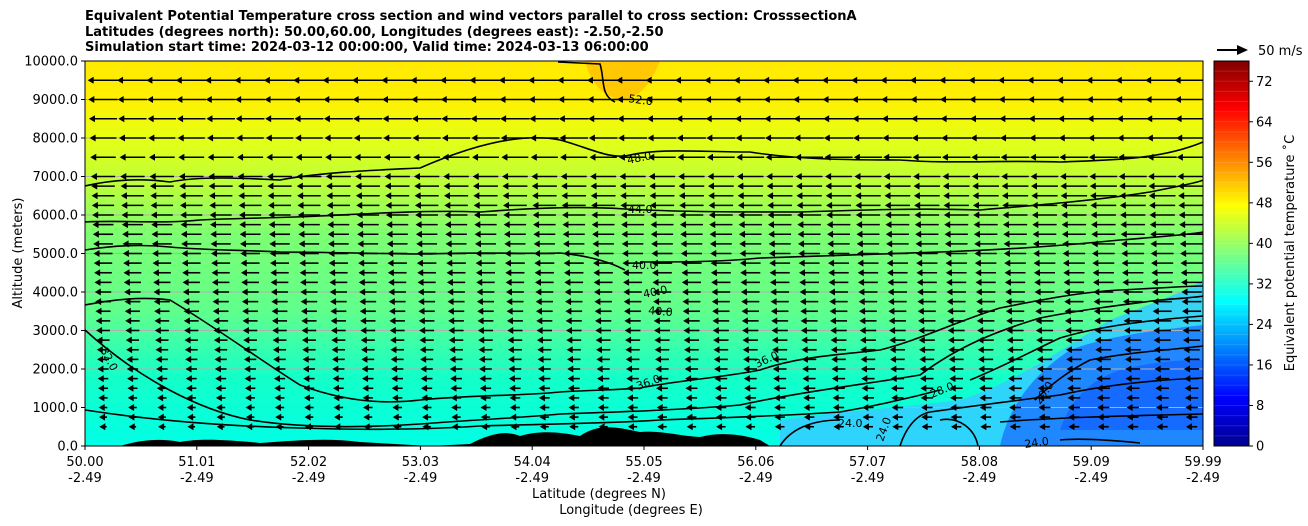 The image size is (1308, 526). What do you see at coordinates (641, 100) in the screenshot?
I see `contour-label: 52.0` at bounding box center [641, 100].